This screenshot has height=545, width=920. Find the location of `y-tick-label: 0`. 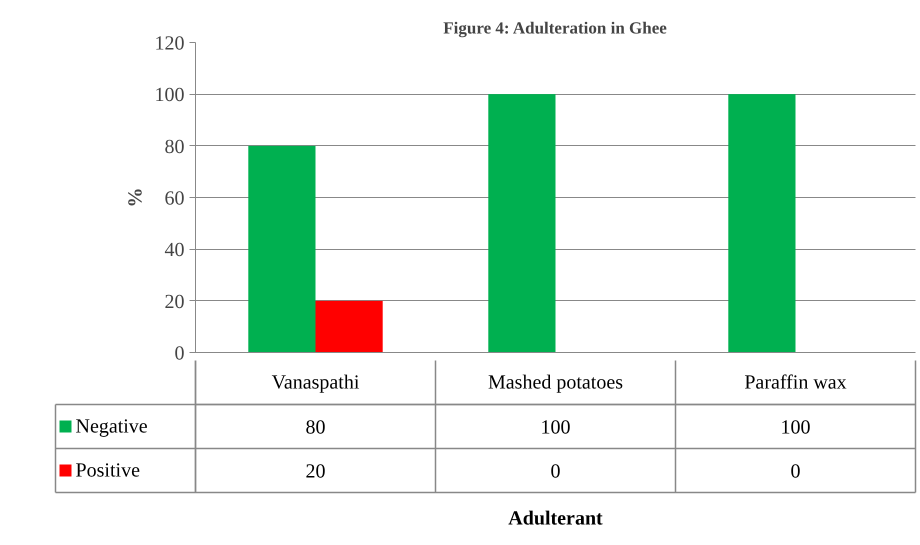

y-tick-label: 0 is located at coordinates (179, 353).